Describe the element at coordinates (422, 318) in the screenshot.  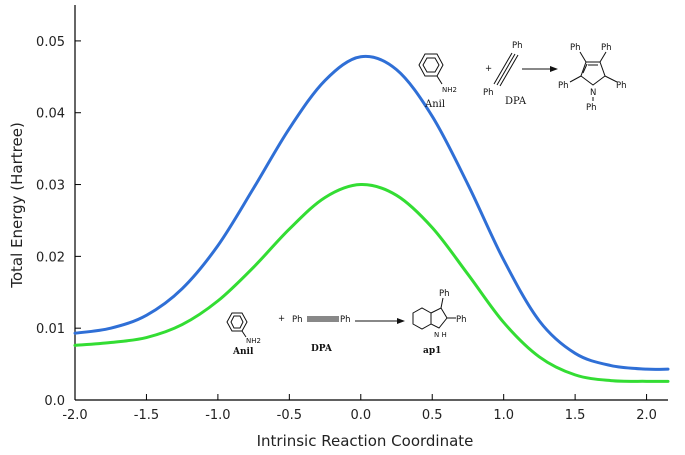
I see `indole-benzene-ring` at that location.